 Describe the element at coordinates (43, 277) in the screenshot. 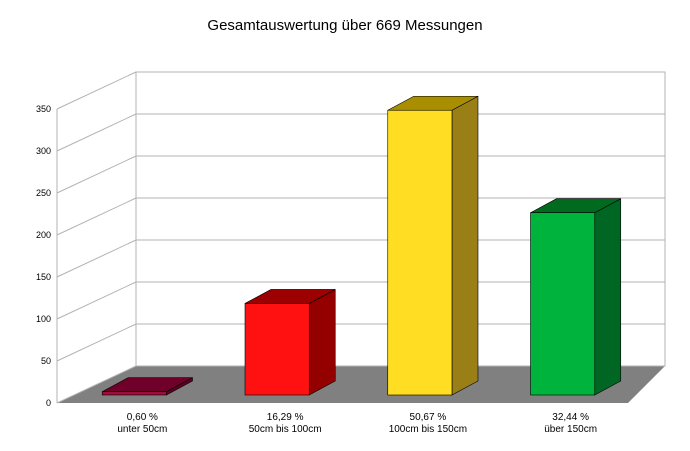

I see `y-tick-label: 150` at that location.